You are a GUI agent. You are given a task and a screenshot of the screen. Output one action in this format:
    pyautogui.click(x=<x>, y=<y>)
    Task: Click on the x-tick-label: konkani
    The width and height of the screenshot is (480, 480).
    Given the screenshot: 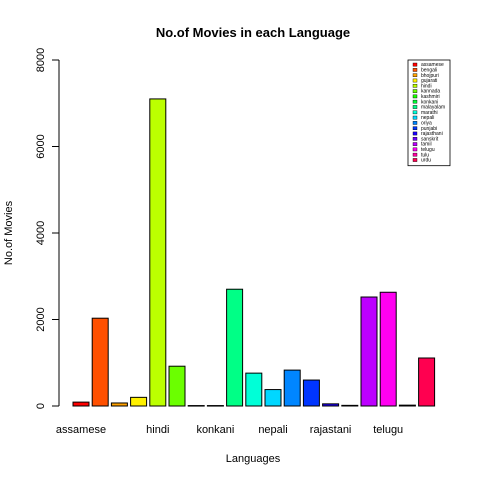 What is the action you would take?
    pyautogui.click(x=215, y=430)
    